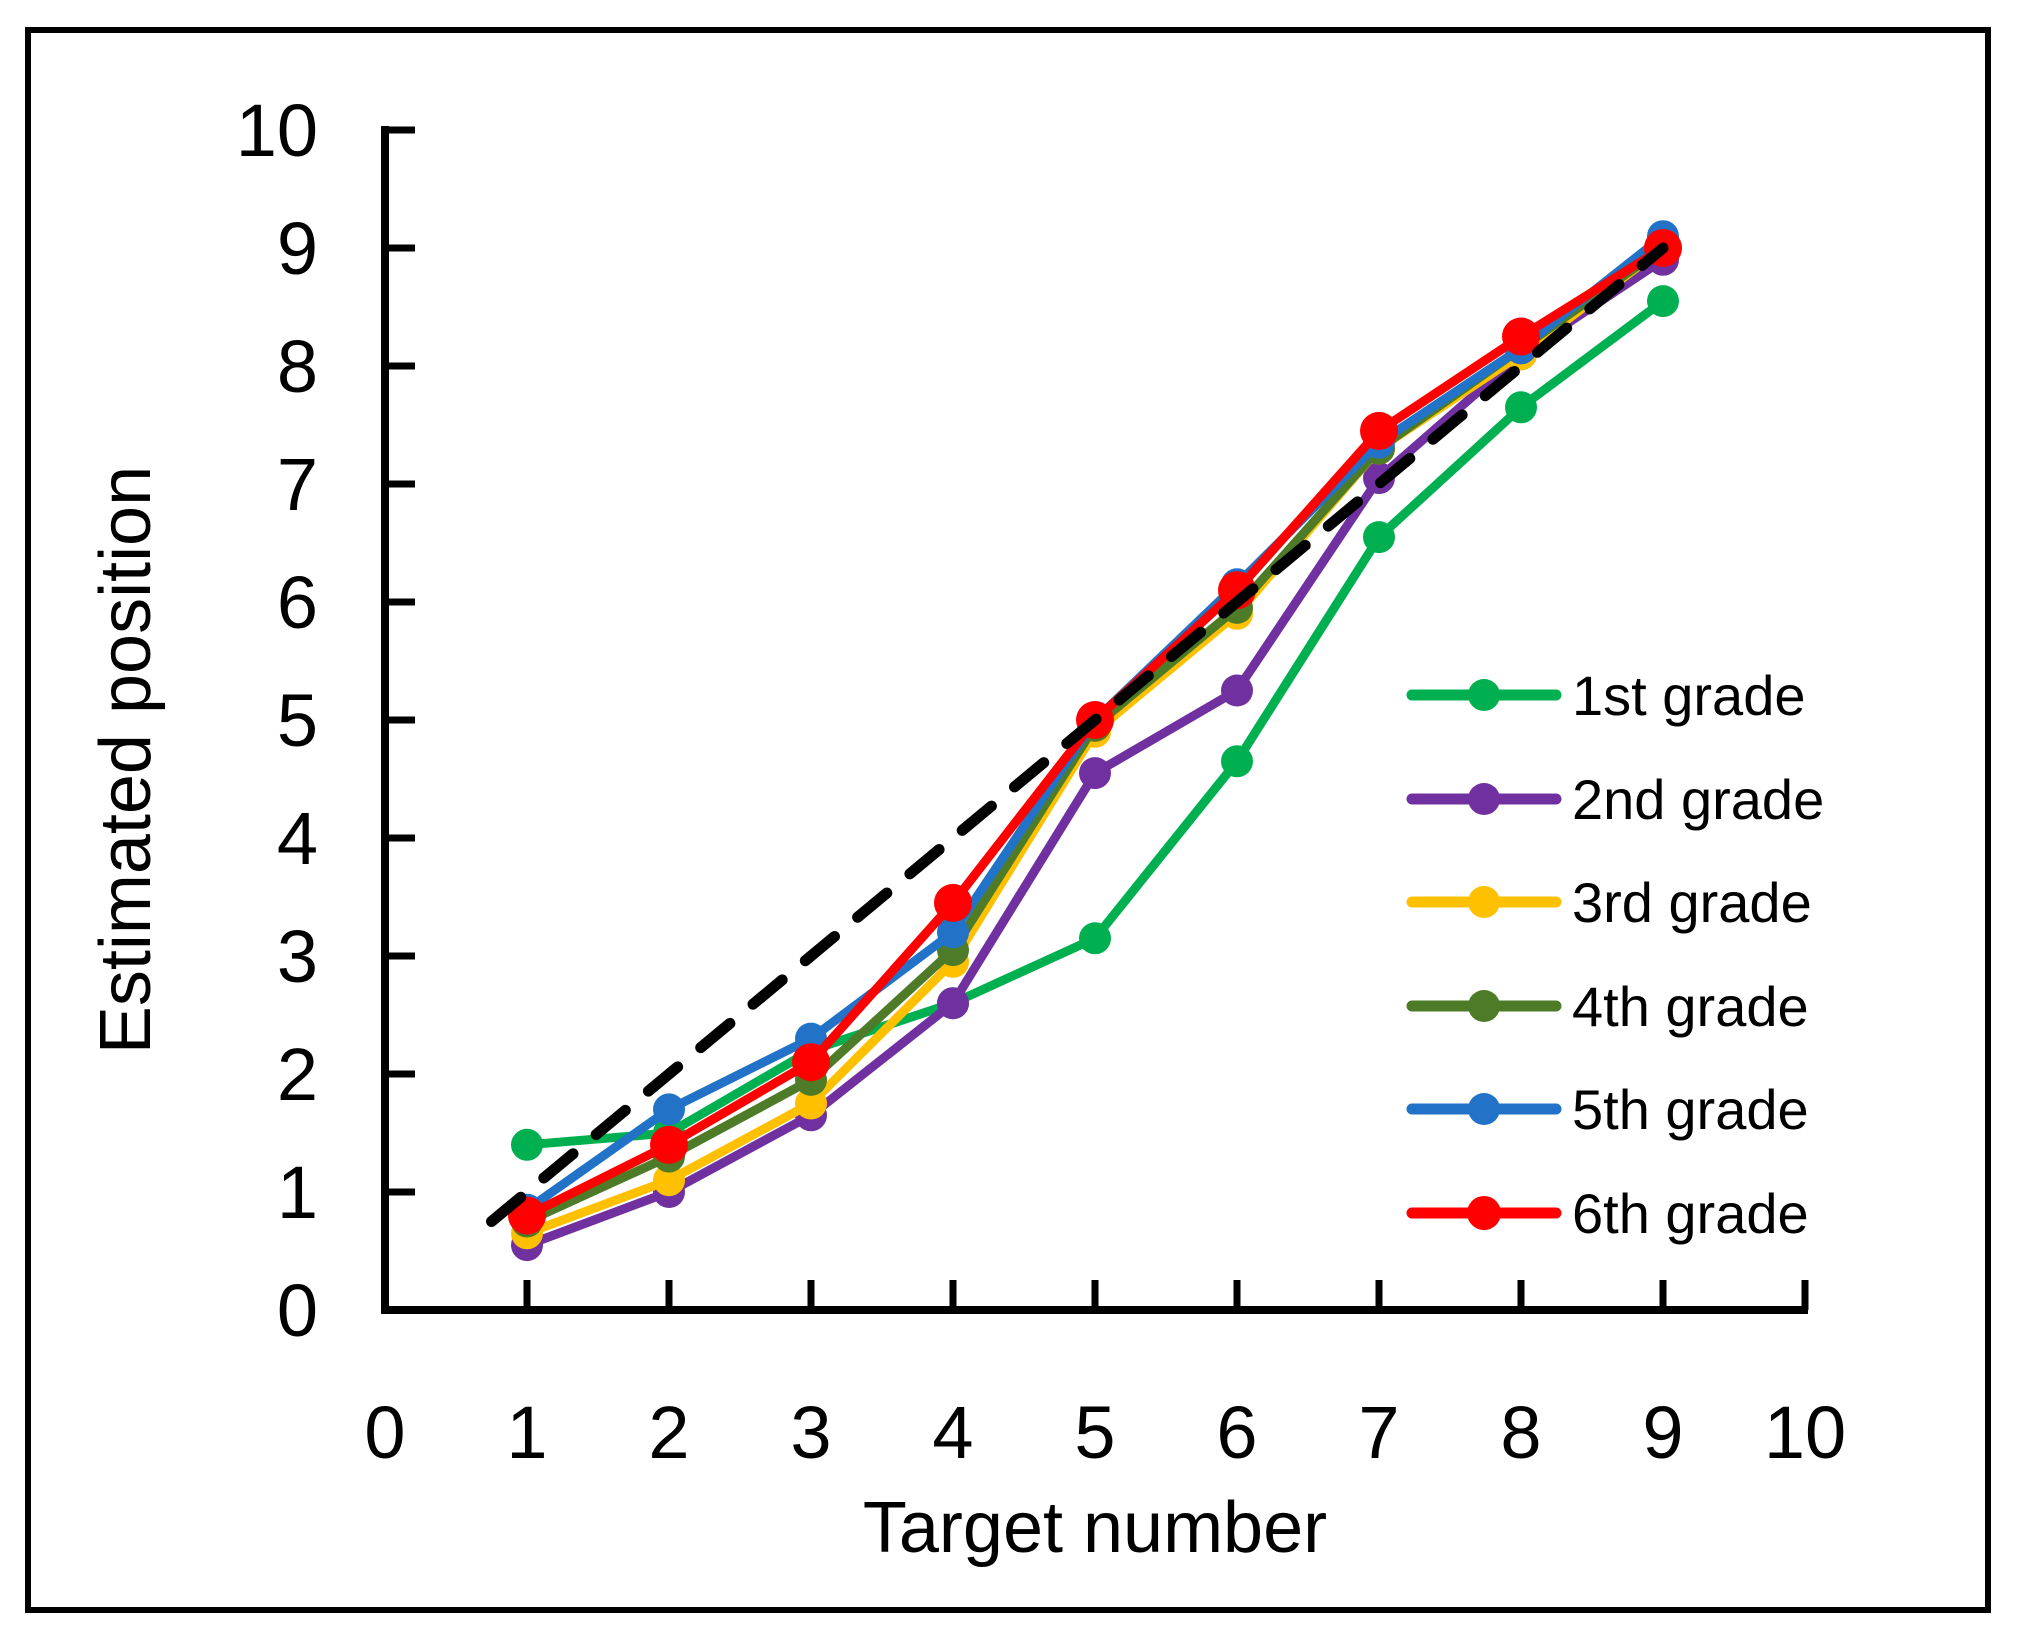 The width and height of the screenshot is (2019, 1645). What do you see at coordinates (953, 902) in the screenshot?
I see `data-point-6th-grade-x4` at bounding box center [953, 902].